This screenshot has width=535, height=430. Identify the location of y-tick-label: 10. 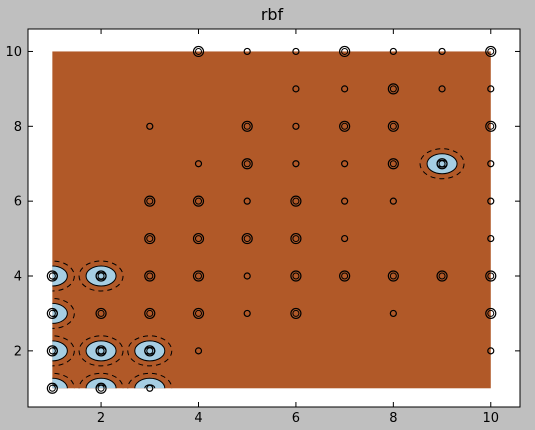
(13, 52).